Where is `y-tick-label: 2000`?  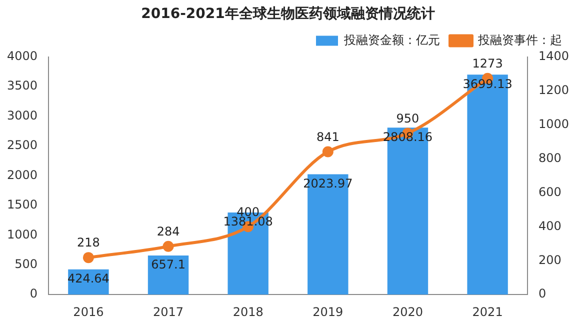
y-tick-label: 2000 is located at coordinates (22, 175).